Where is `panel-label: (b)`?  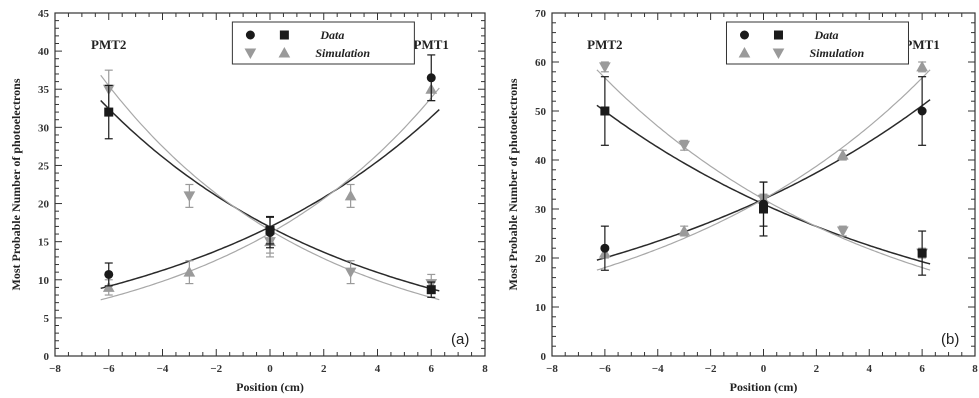 panel-label: (b) is located at coordinates (950, 339).